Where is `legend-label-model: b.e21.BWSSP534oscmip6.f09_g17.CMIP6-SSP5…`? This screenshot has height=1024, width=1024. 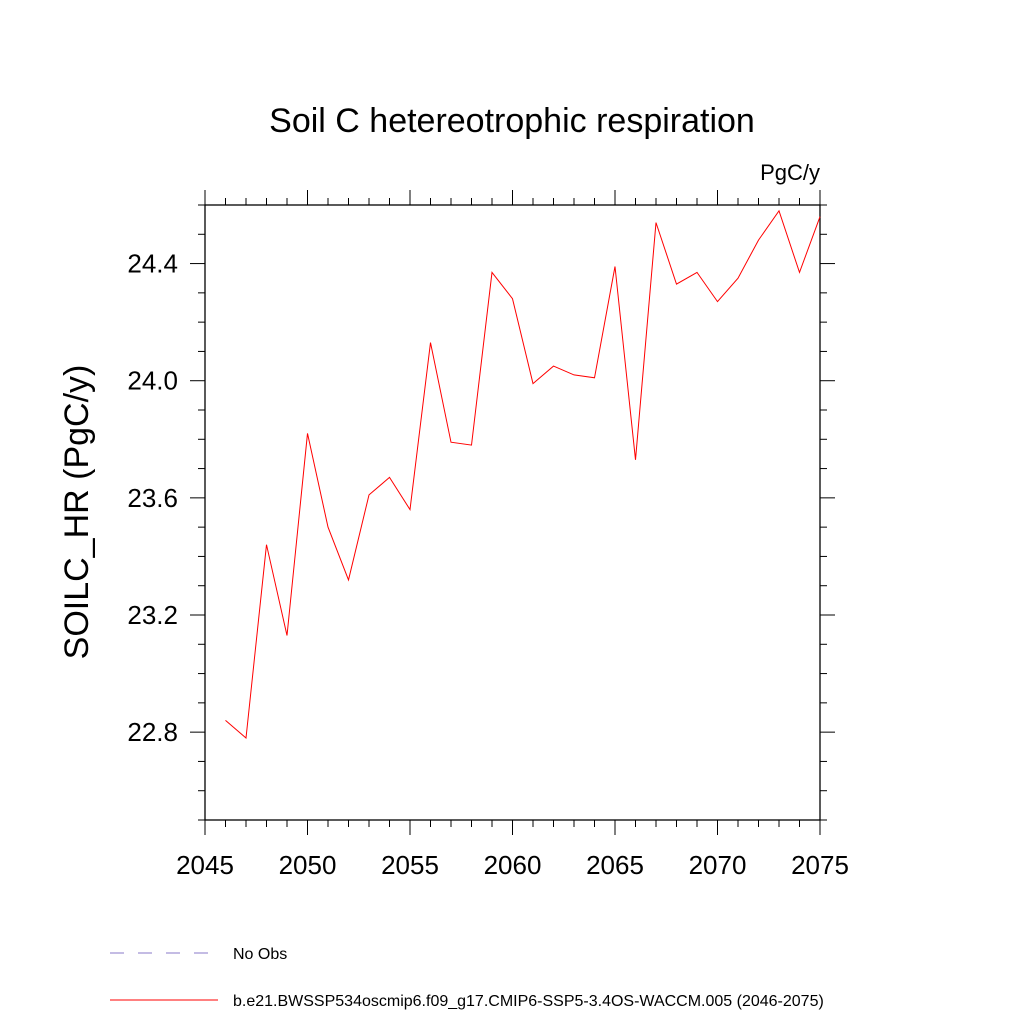 legend-label-model: b.e21.BWSSP534oscmip6.f09_g17.CMIP6-SSP5… is located at coordinates (528, 1001).